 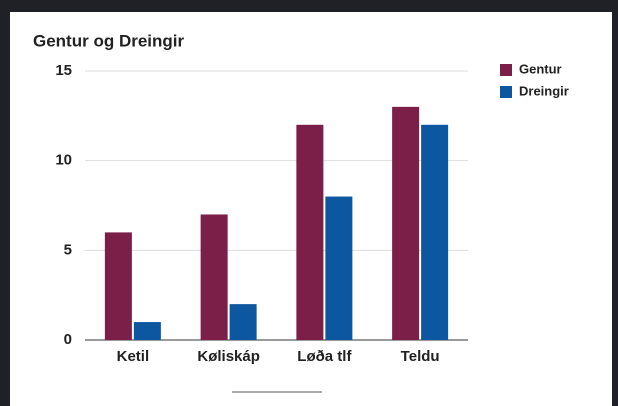 What do you see at coordinates (109, 40) in the screenshot?
I see `chart-title: Gentur og Dreingir` at bounding box center [109, 40].